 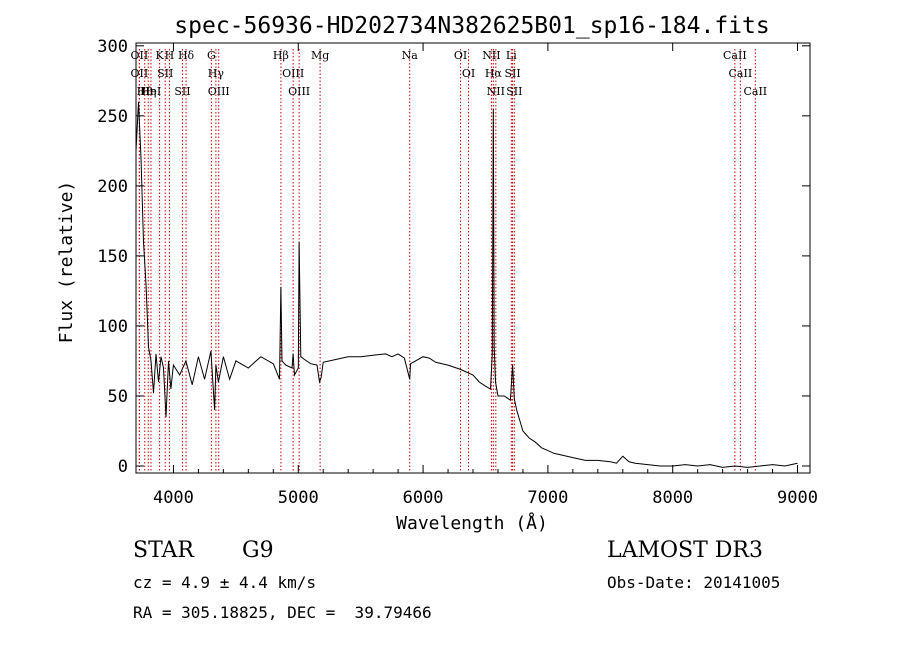 What do you see at coordinates (410, 55) in the screenshot?
I see `line-label-17: Na` at bounding box center [410, 55].